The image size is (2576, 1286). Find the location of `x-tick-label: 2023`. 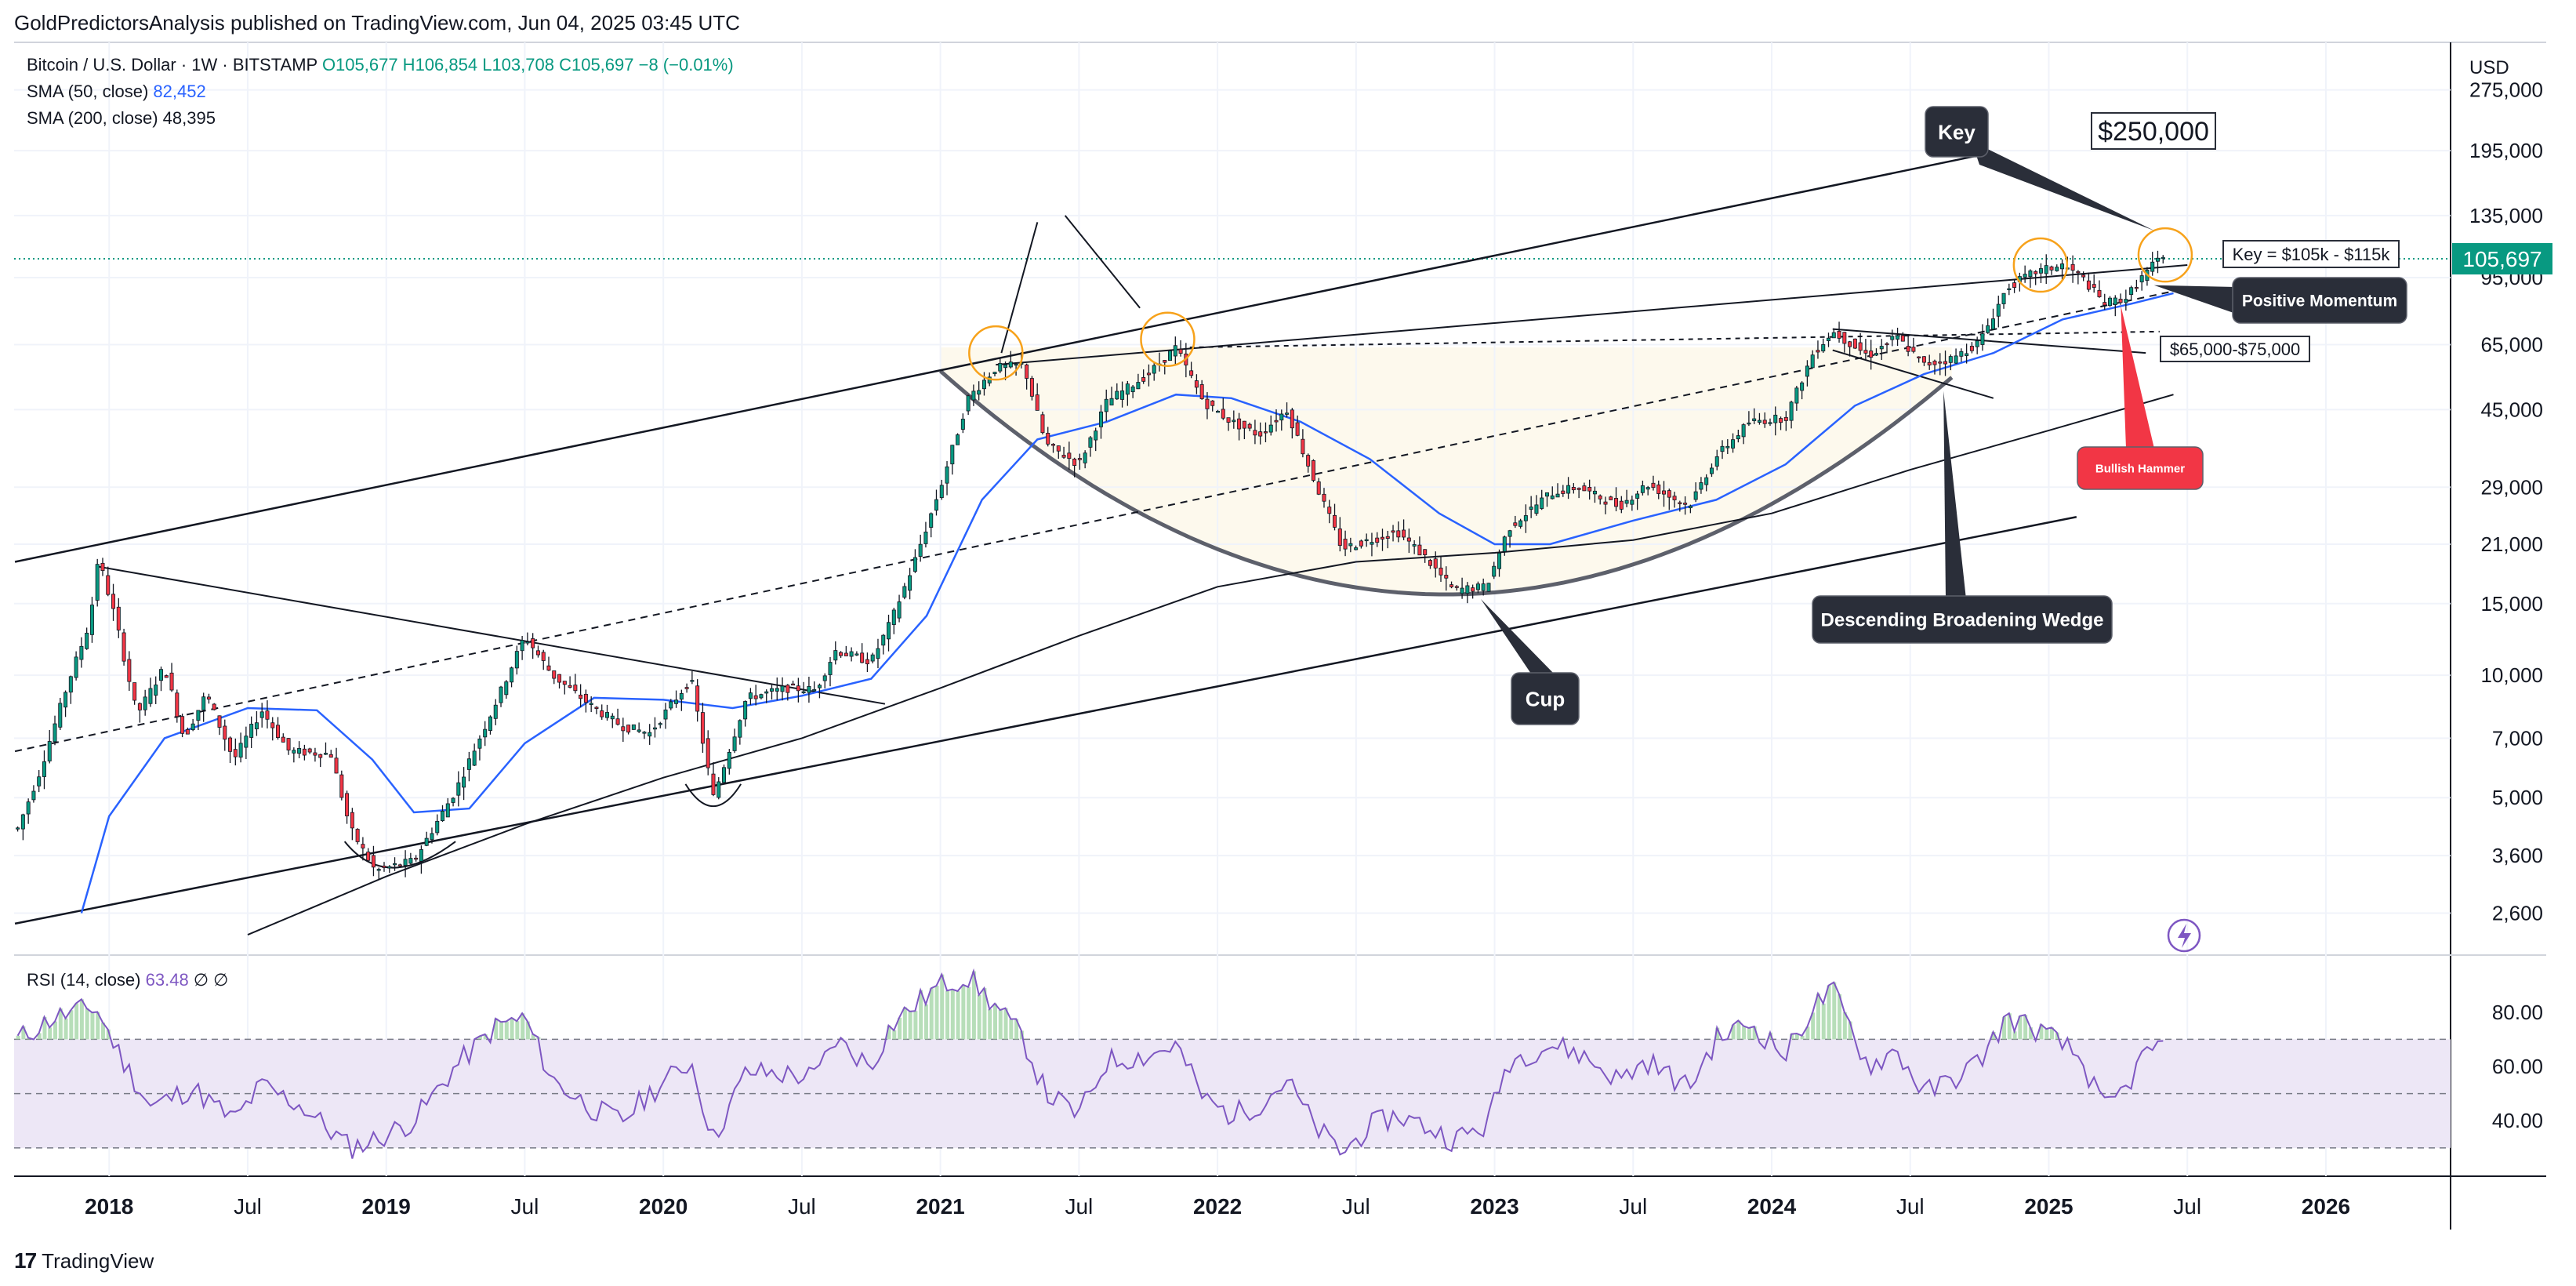

x-tick-label: 2023 is located at coordinates (1494, 1206).